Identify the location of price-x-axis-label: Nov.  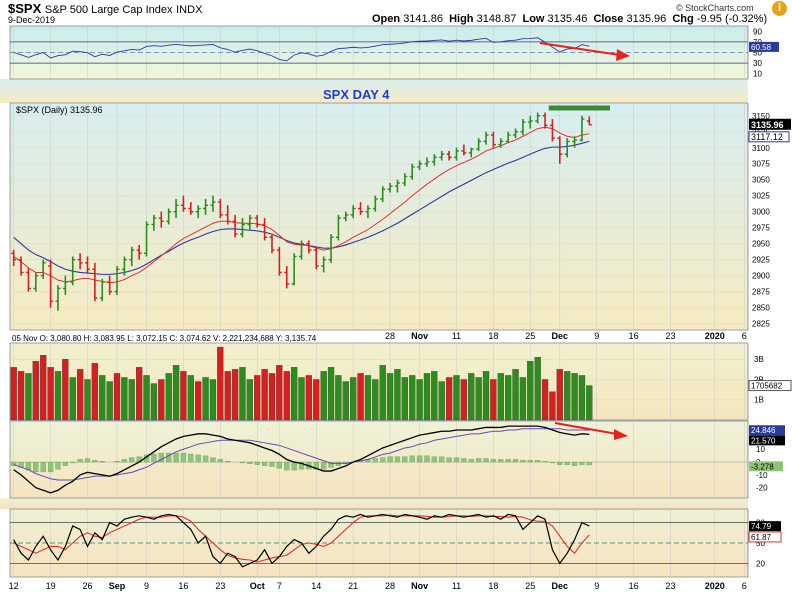
(419, 336).